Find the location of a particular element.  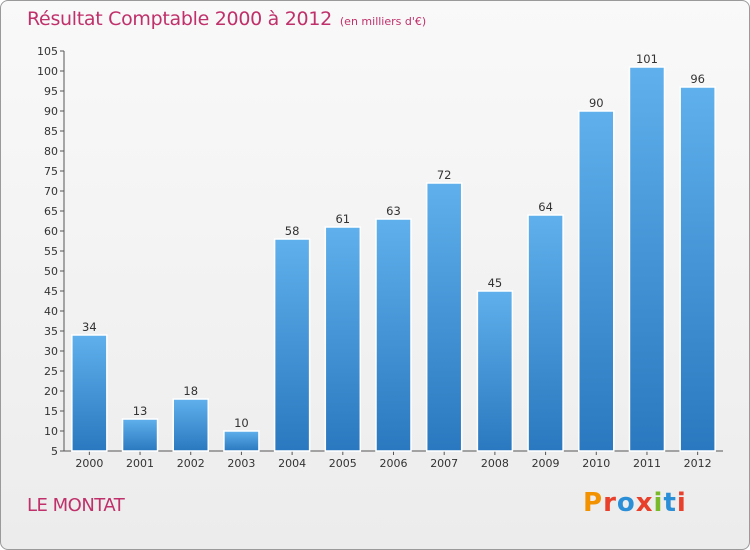

proxiti-logo: Proxiti is located at coordinates (635, 503).